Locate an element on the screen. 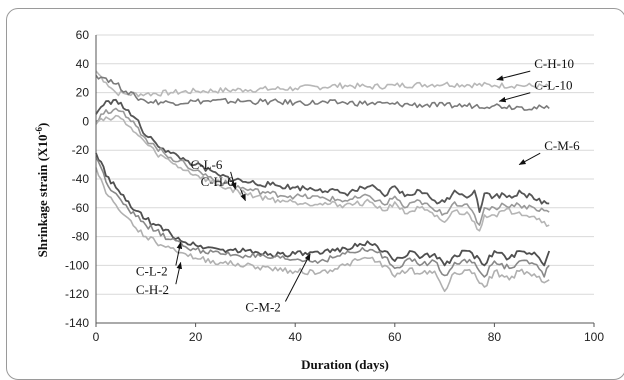  y-tick-label-2: 20 is located at coordinates (83, 93).